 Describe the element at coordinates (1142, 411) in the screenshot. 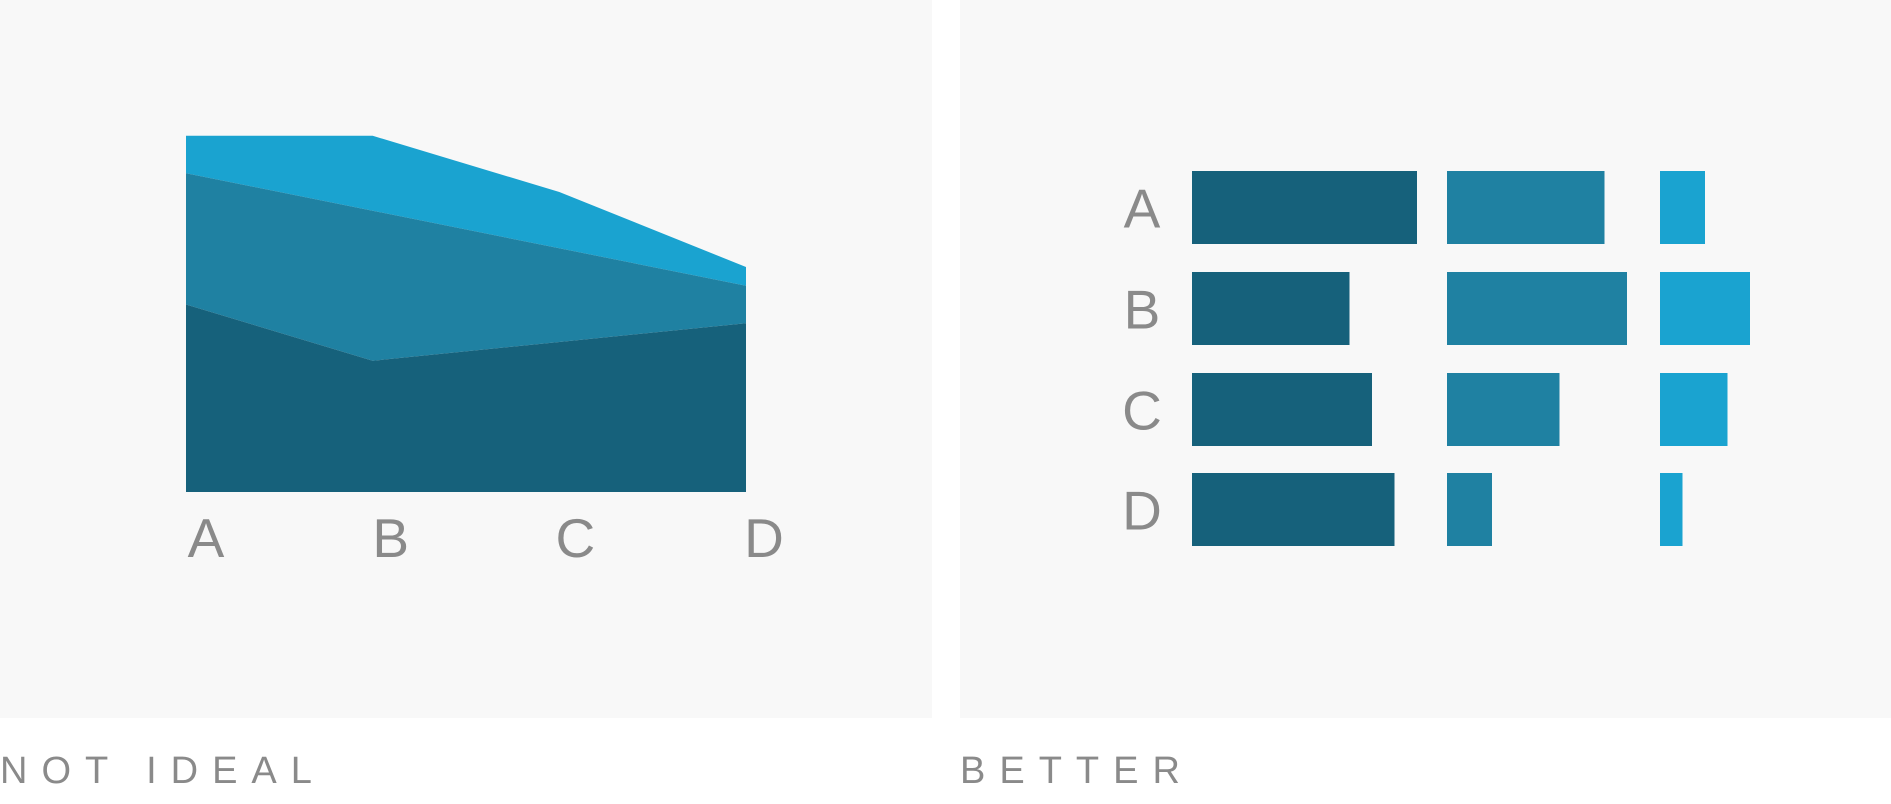

I see `y-tick-label: C` at that location.